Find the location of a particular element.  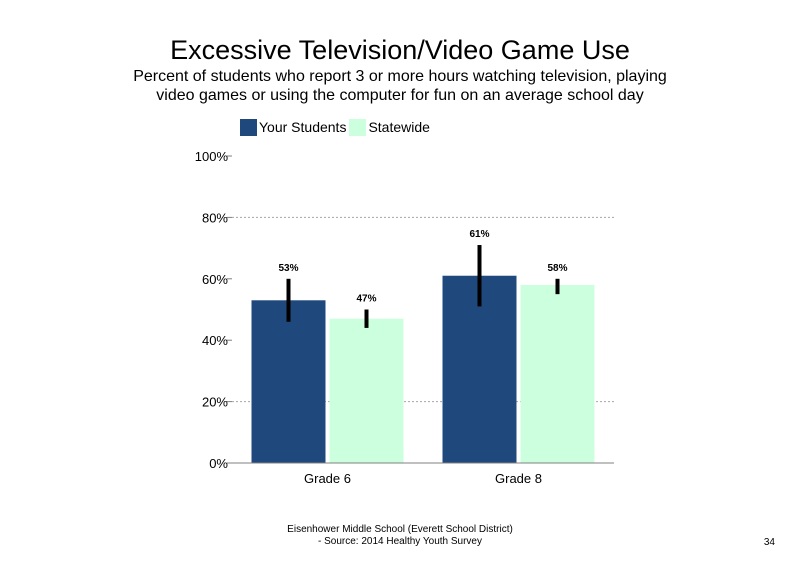

page-number: 34 is located at coordinates (769, 542).